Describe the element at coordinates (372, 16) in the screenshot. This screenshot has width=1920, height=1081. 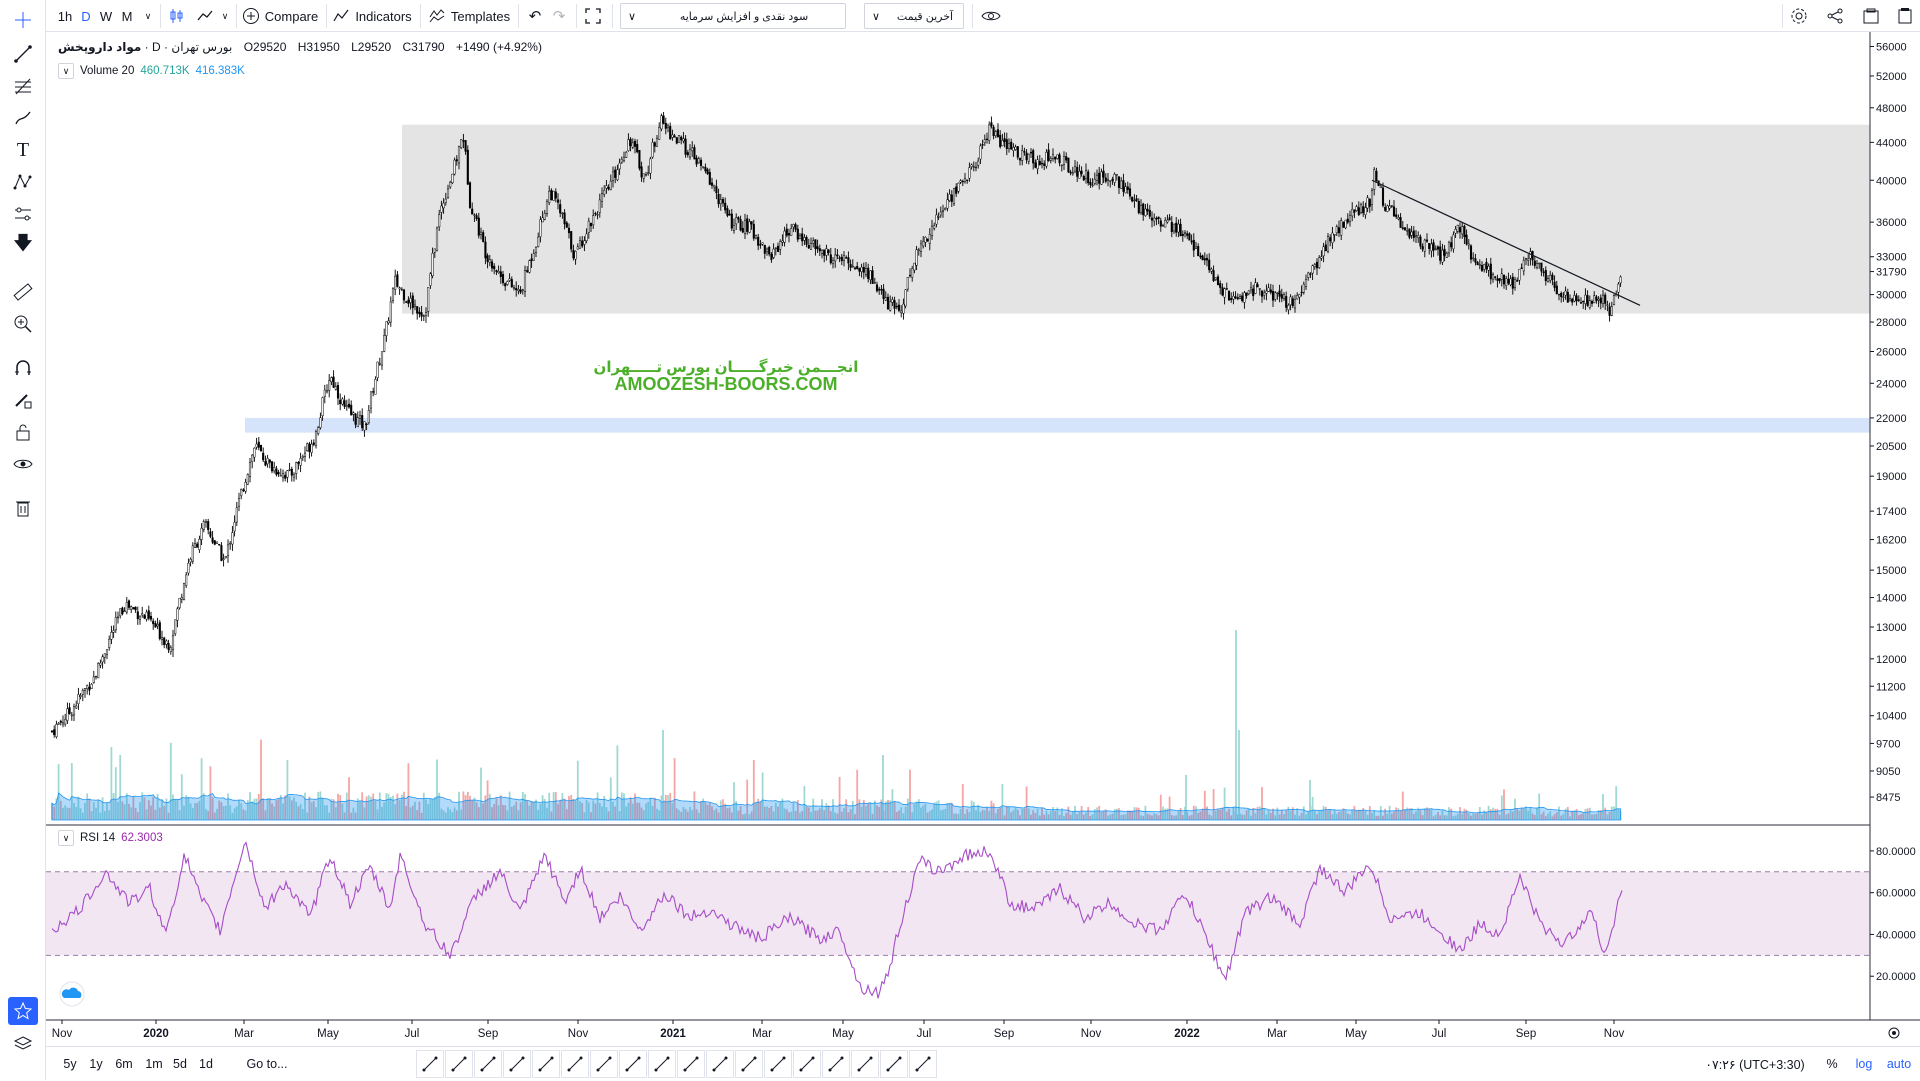
I see `indicators-button: Indicators` at that location.